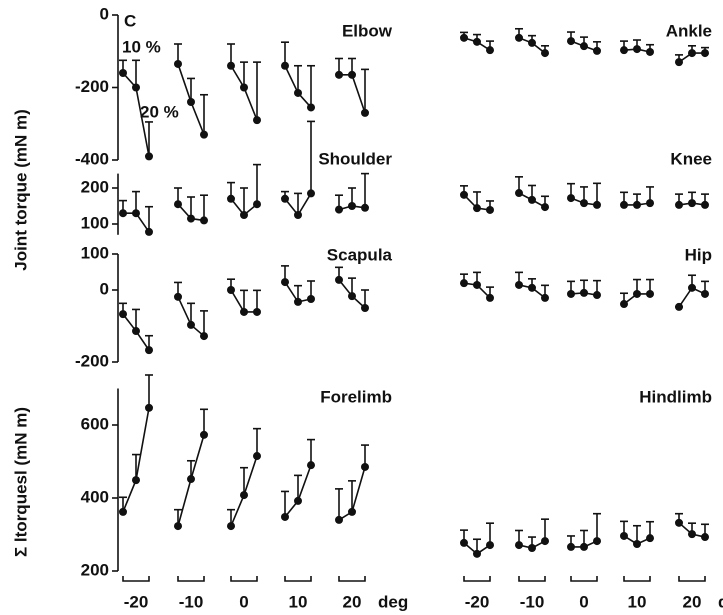  What do you see at coordinates (95, 496) in the screenshot?
I see `y-tick-label: 400` at bounding box center [95, 496].